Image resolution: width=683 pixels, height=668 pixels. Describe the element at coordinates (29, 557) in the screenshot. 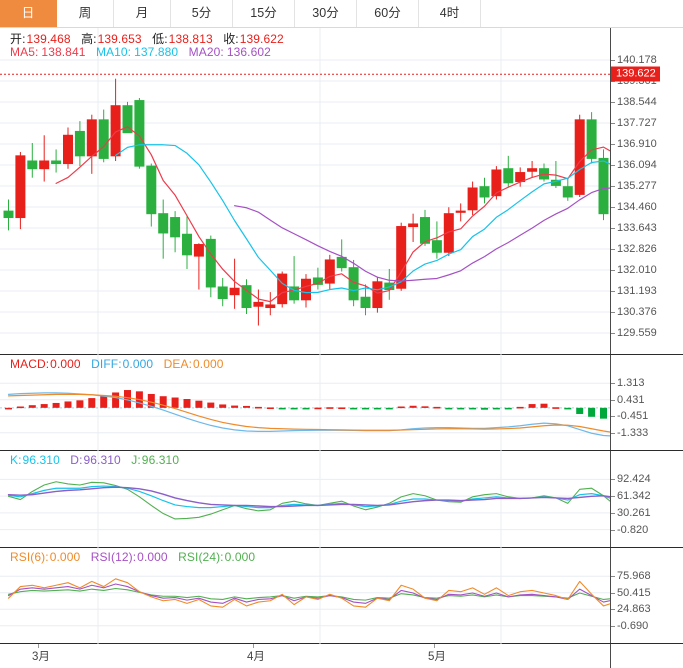

I see `rsi6-label: RSI(6):` at that location.